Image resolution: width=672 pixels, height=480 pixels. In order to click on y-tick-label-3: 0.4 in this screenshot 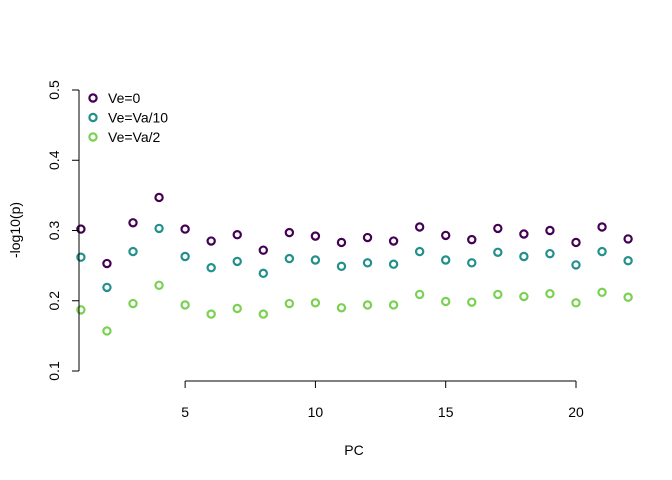, I will do `click(54, 160)`.